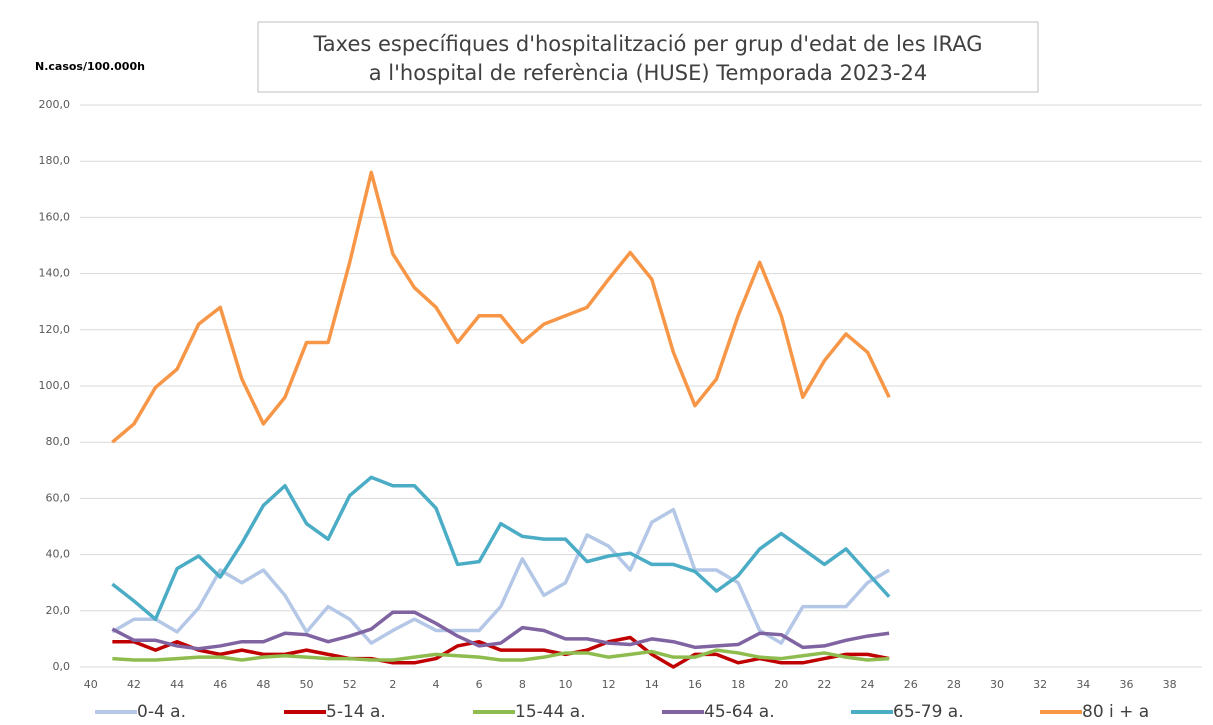 The image size is (1213, 725). Describe the element at coordinates (522, 684) in the screenshot. I see `x-tick-label: 8` at that location.